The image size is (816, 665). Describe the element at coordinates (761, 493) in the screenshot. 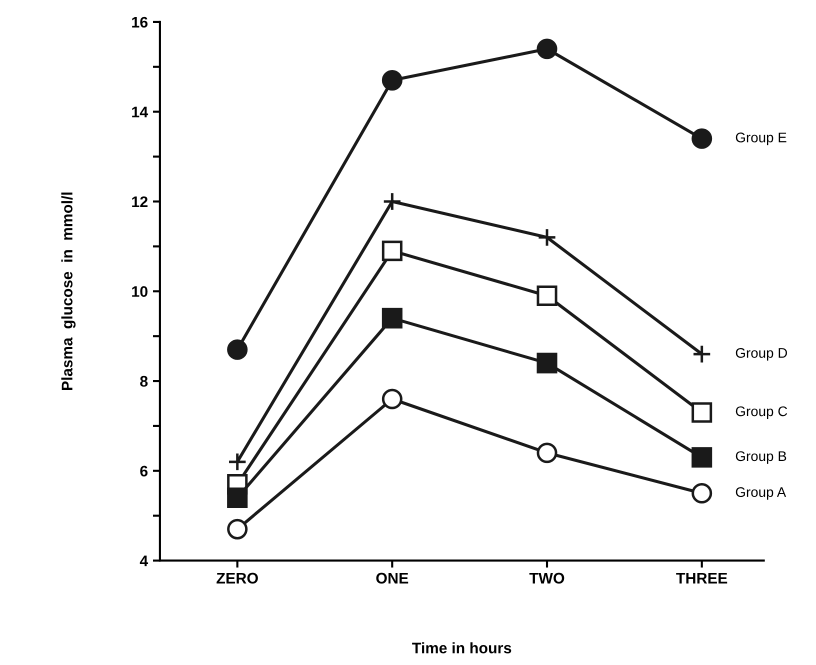

I see `series-label: Group A` at that location.